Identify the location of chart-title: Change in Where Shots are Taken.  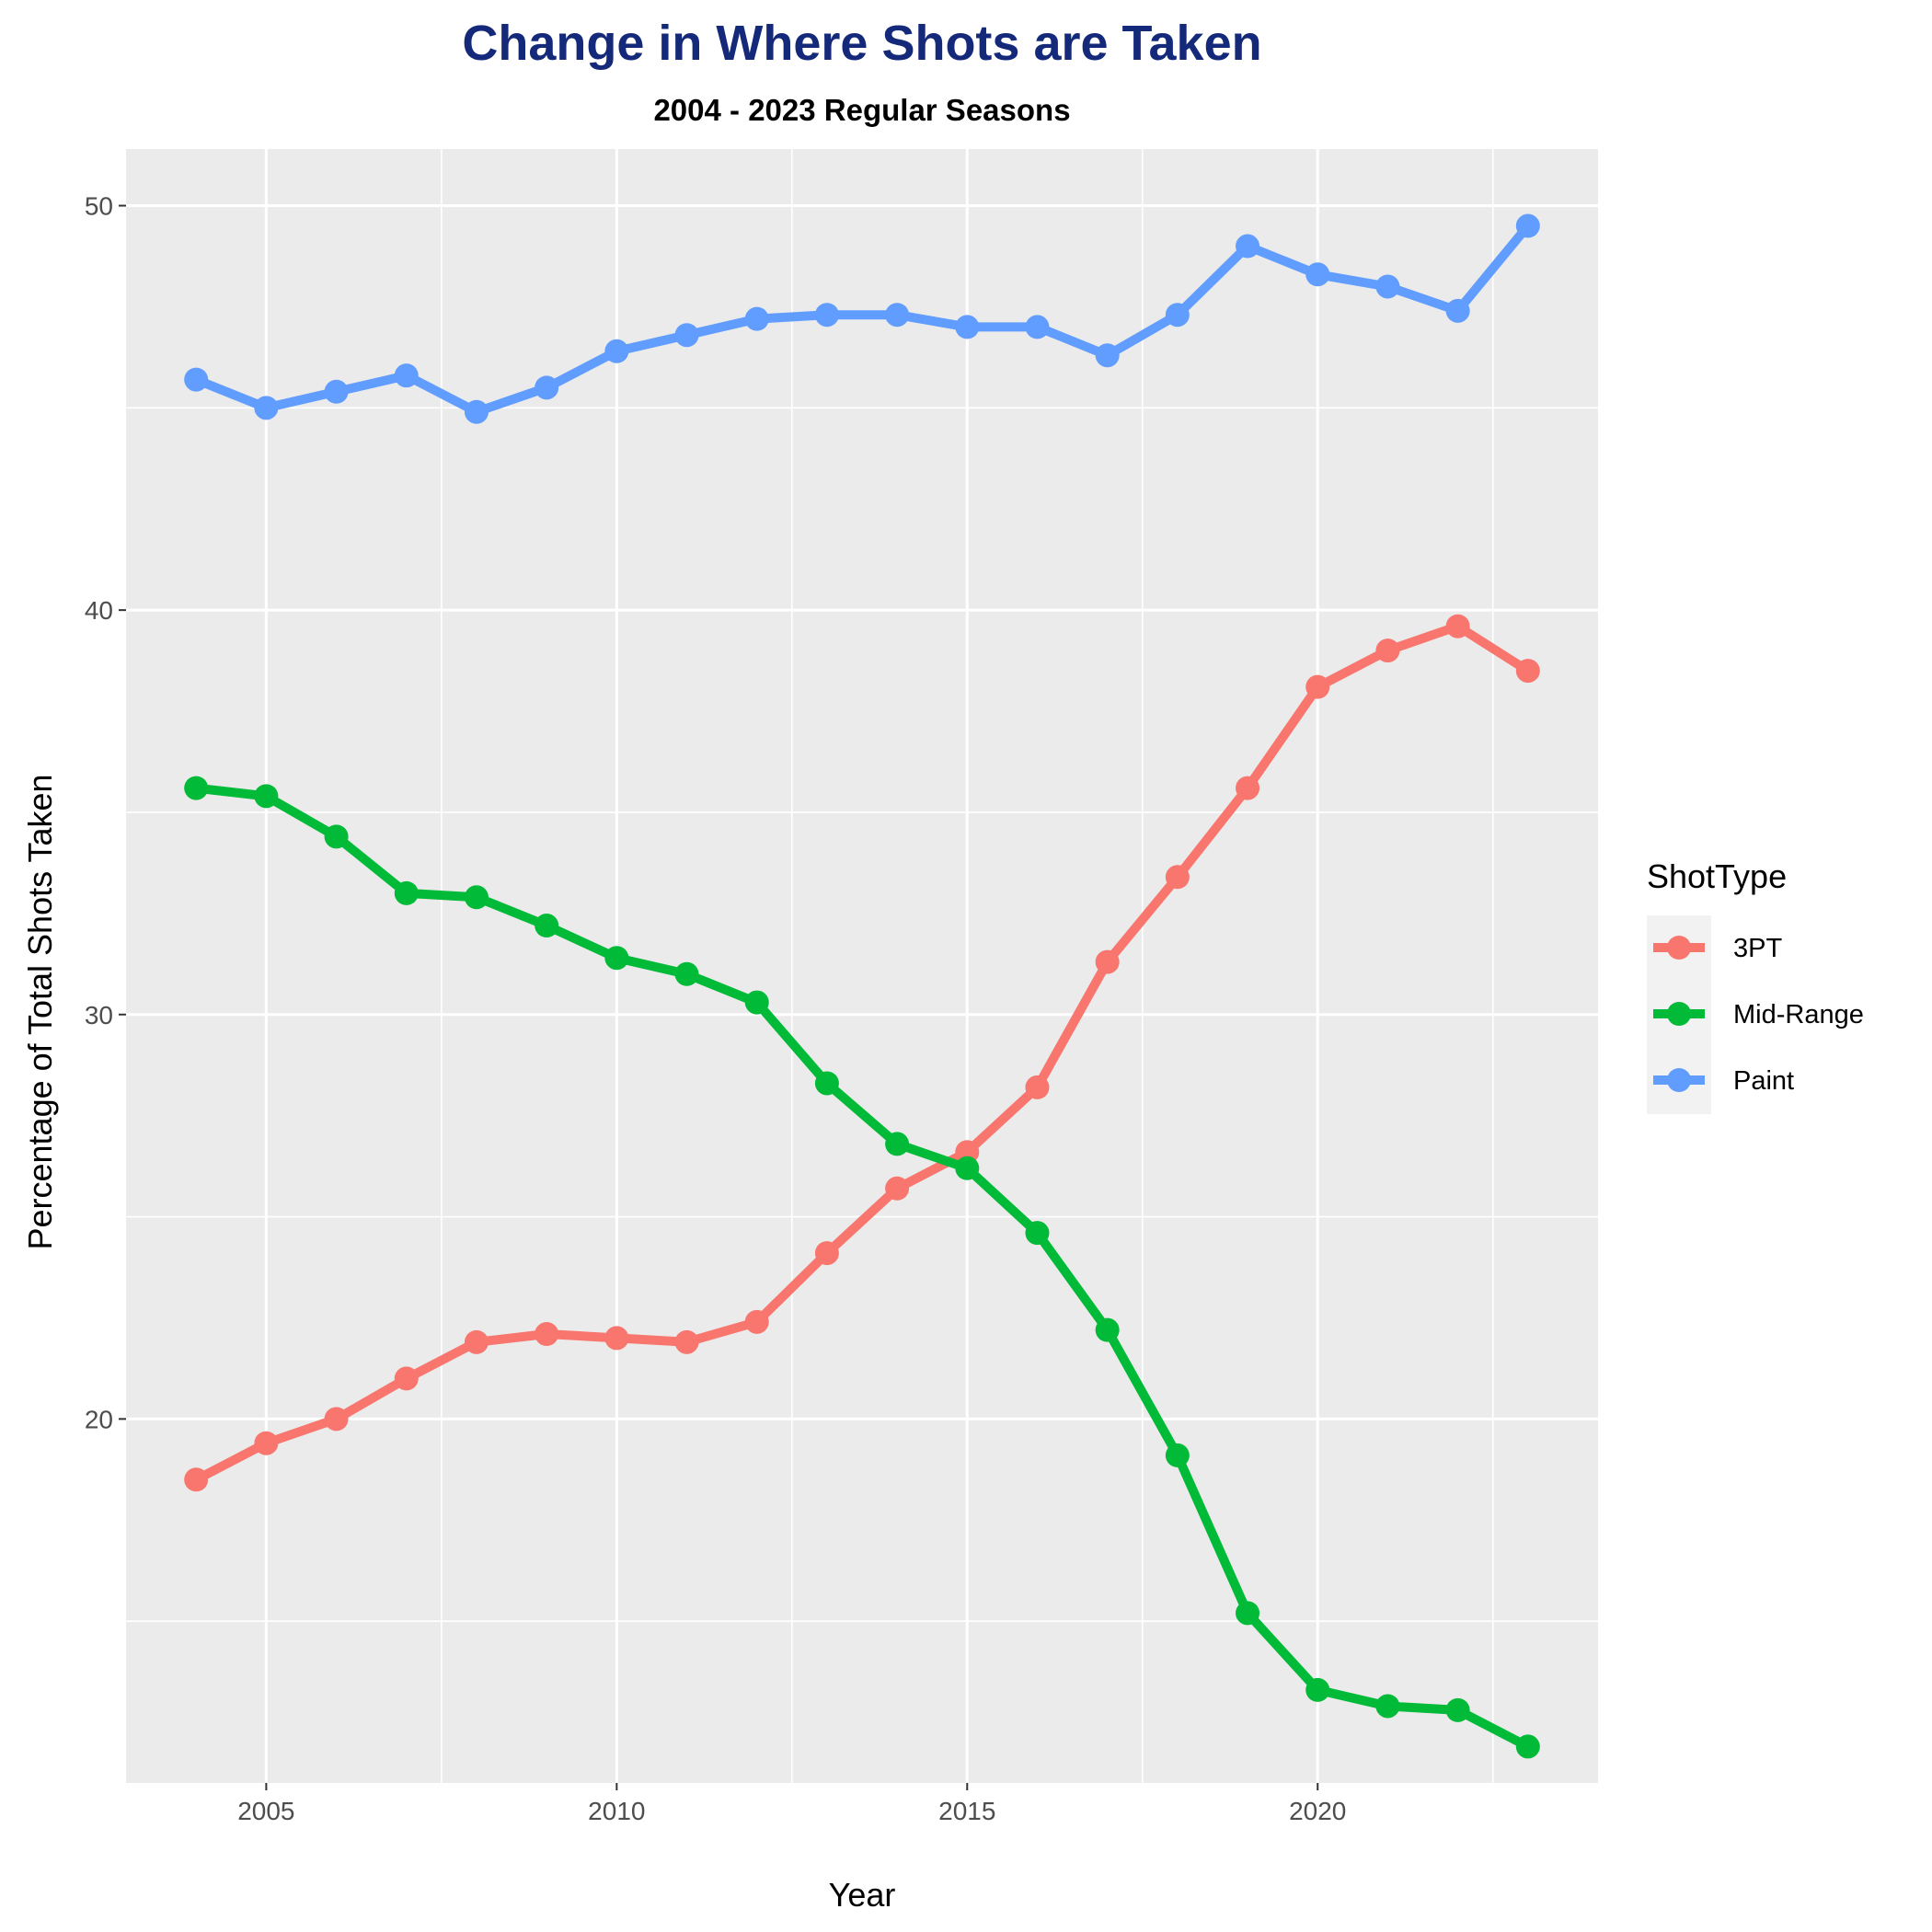
(861, 43).